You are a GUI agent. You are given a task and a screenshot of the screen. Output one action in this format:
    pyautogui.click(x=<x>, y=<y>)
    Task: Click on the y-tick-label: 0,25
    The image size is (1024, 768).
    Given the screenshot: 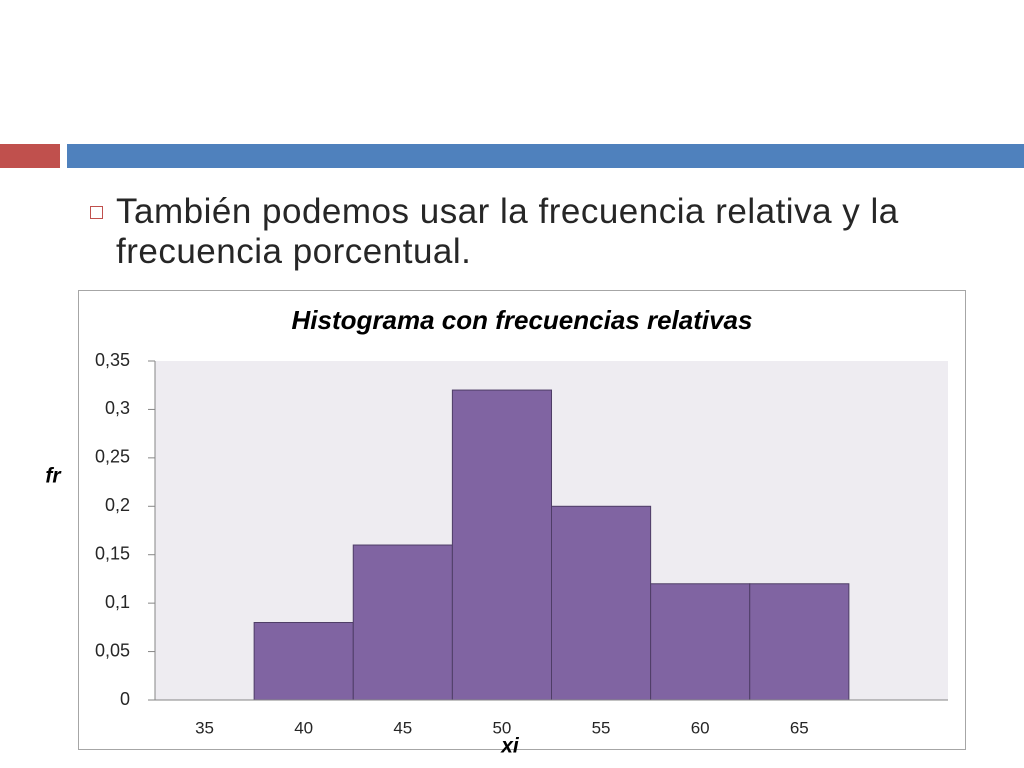 What is the action you would take?
    pyautogui.click(x=112, y=457)
    